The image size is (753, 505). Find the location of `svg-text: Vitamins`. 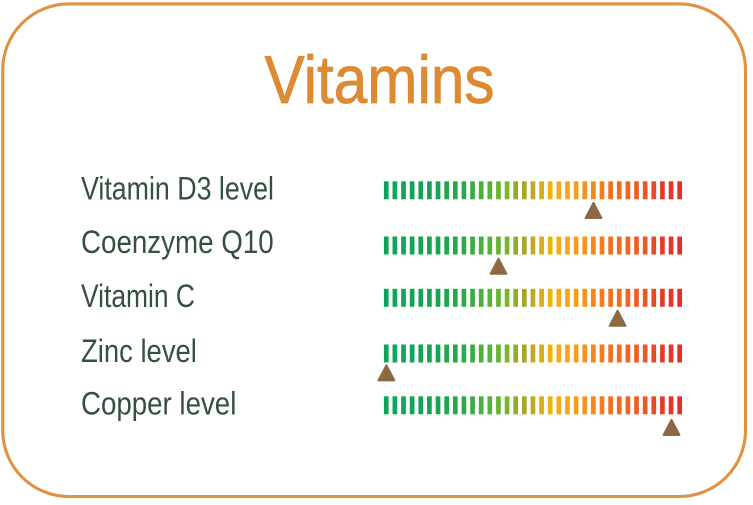

svg-text: Vitamins is located at coordinates (380, 80).